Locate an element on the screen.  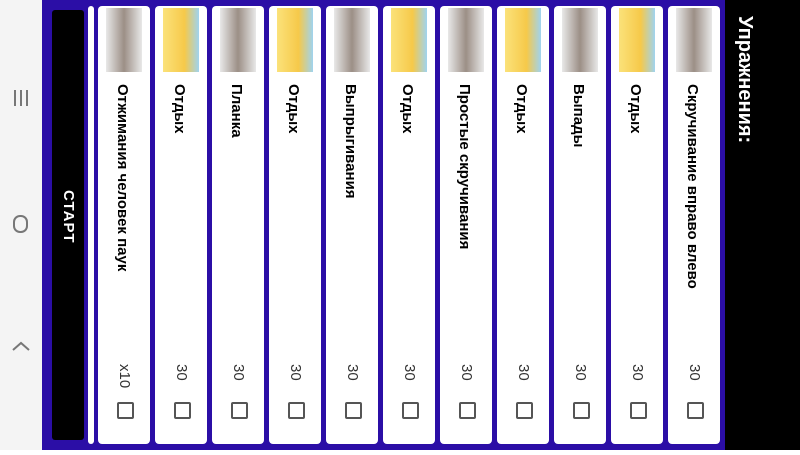
exercise-name: Выпрыгивания is located at coordinates (350, 141).